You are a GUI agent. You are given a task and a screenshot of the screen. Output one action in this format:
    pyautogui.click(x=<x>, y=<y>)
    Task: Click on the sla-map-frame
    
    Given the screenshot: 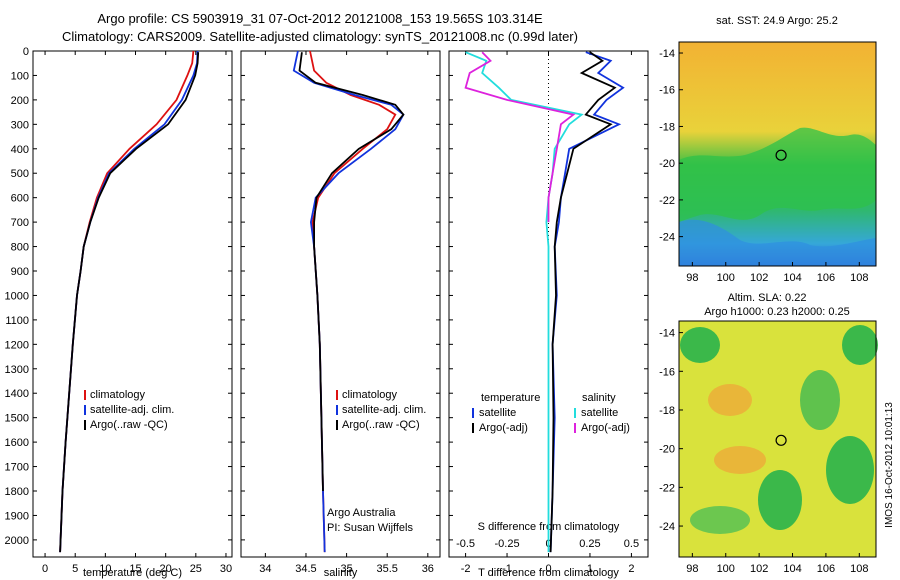 What is the action you would take?
    pyautogui.click(x=777, y=439)
    